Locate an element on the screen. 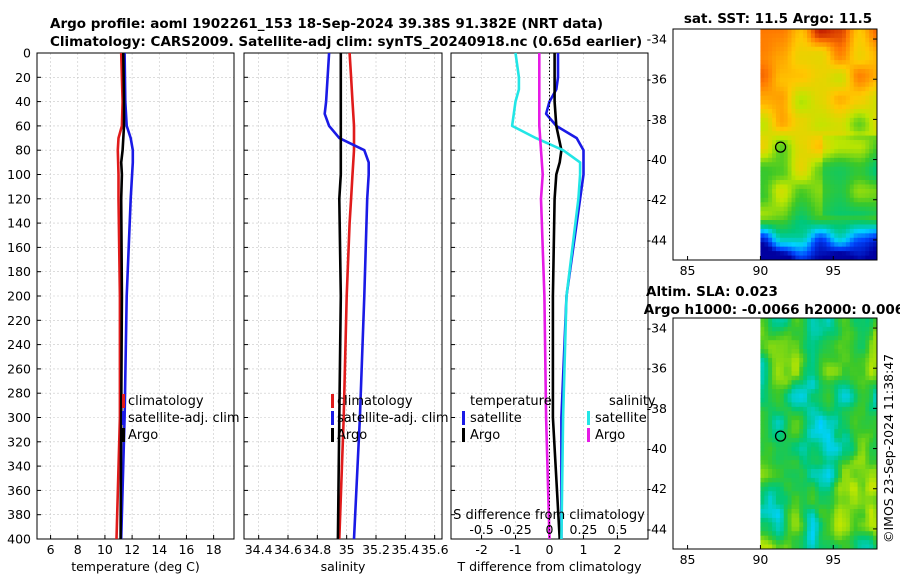 The width and height of the screenshot is (900, 580). x-tick-label: 34.8 is located at coordinates (317, 549).